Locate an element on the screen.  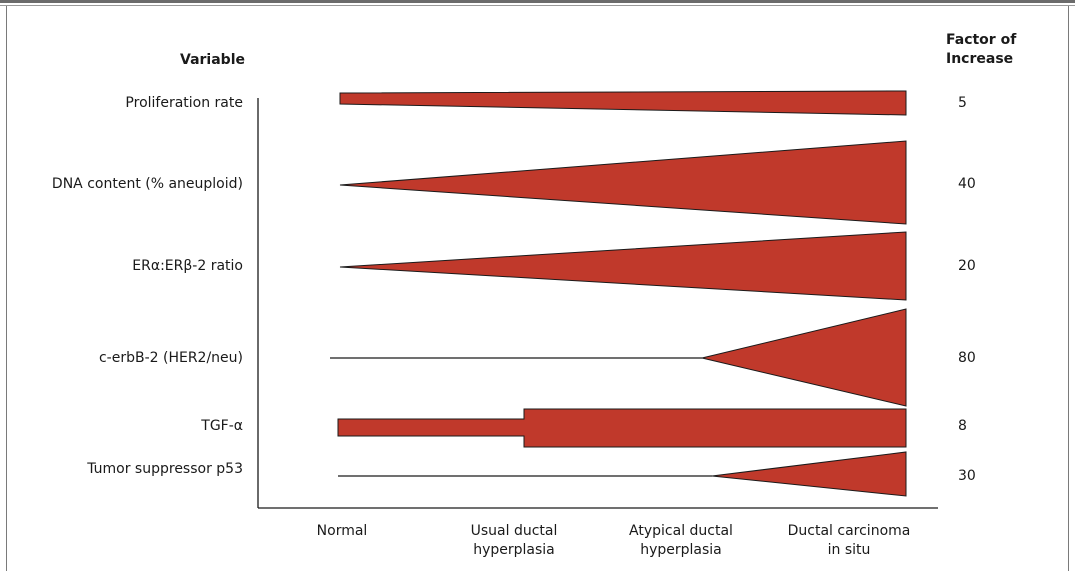
factor-p53: 30 is located at coordinates (967, 476).